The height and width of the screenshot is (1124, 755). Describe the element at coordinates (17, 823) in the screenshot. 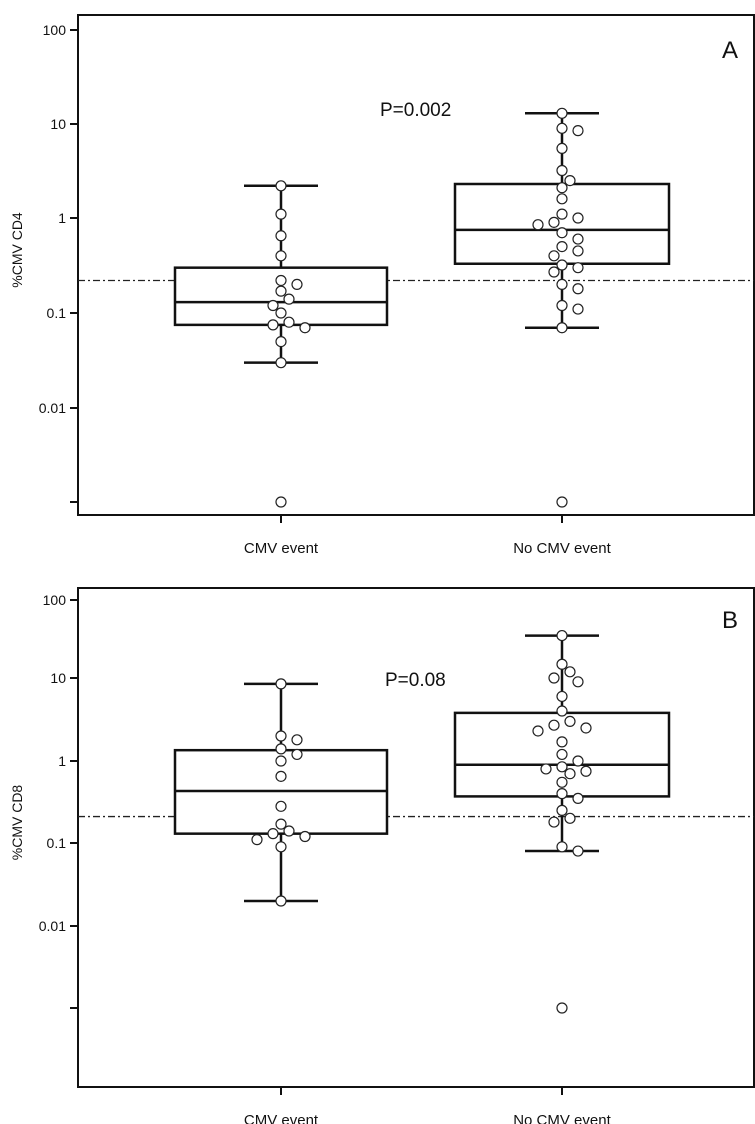

I see `y-axis-label: %CMV CD8` at that location.